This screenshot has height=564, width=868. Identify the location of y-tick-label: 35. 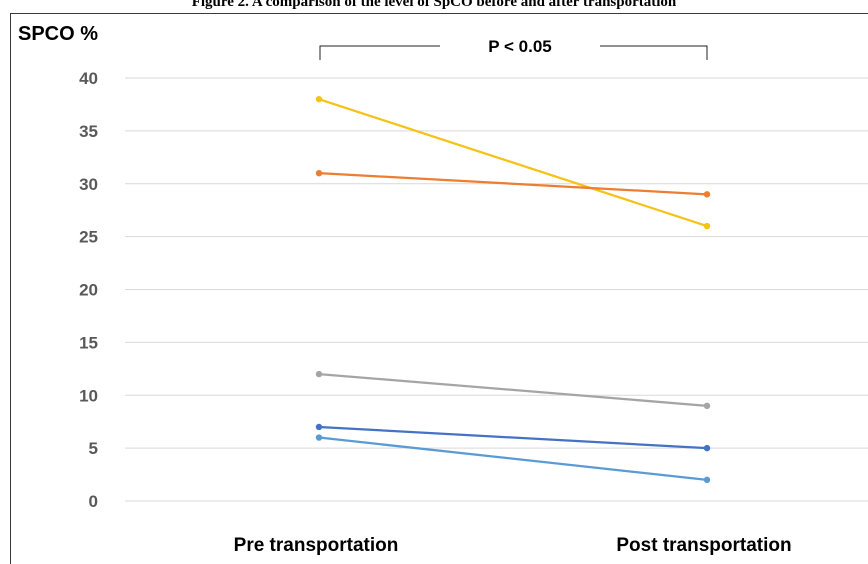
(88, 131).